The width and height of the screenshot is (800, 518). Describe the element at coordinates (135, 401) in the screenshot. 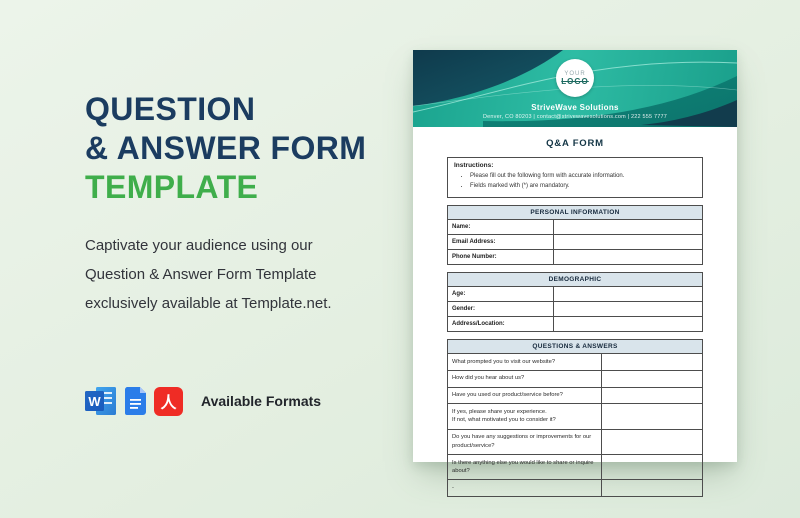

I see `google-docs-icon` at that location.